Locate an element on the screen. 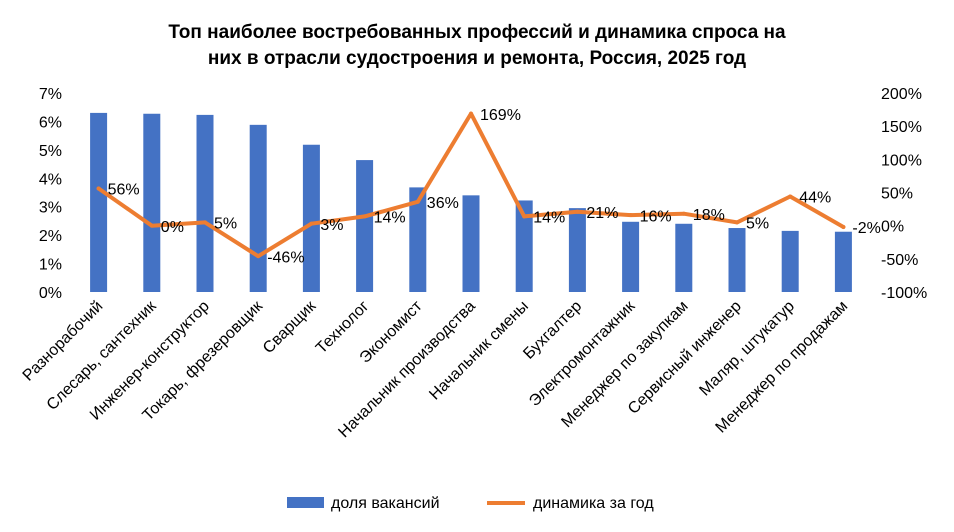 This screenshot has height=532, width=954. line-data-label: 56% is located at coordinates (124, 190).